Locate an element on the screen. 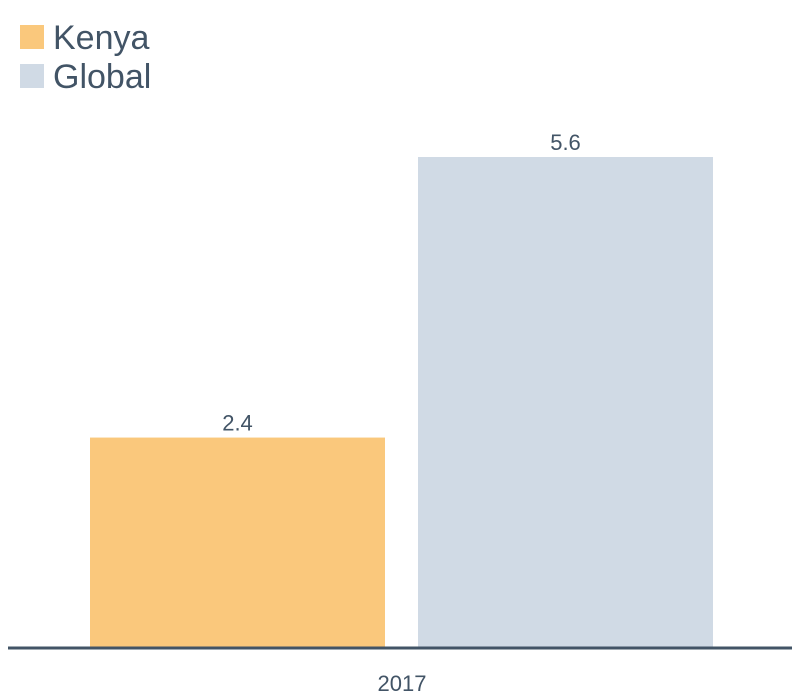 The image size is (800, 700). value-label-global-2017: 5.6 is located at coordinates (565, 142).